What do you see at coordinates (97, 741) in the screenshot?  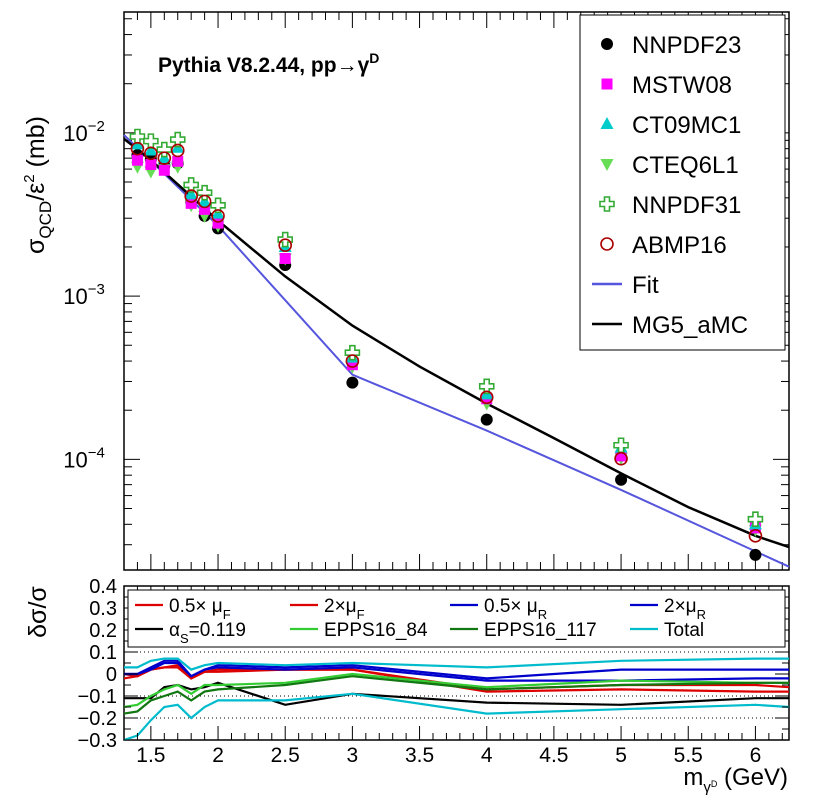 I see `ratio-y-tick-label: −0.3` at bounding box center [97, 741].